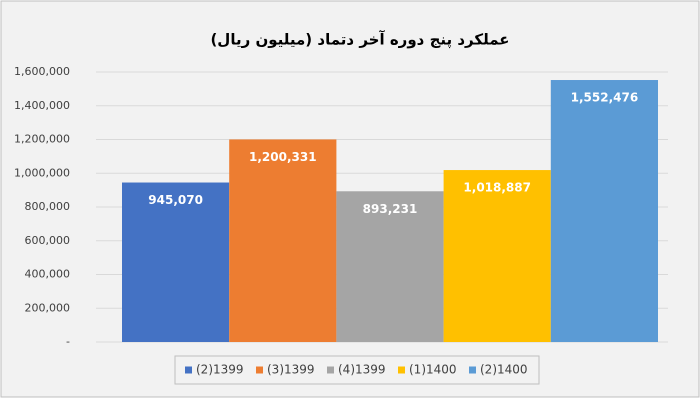  What do you see at coordinates (42, 105) in the screenshot?
I see `y-tick-label: 1,400,000` at bounding box center [42, 105].